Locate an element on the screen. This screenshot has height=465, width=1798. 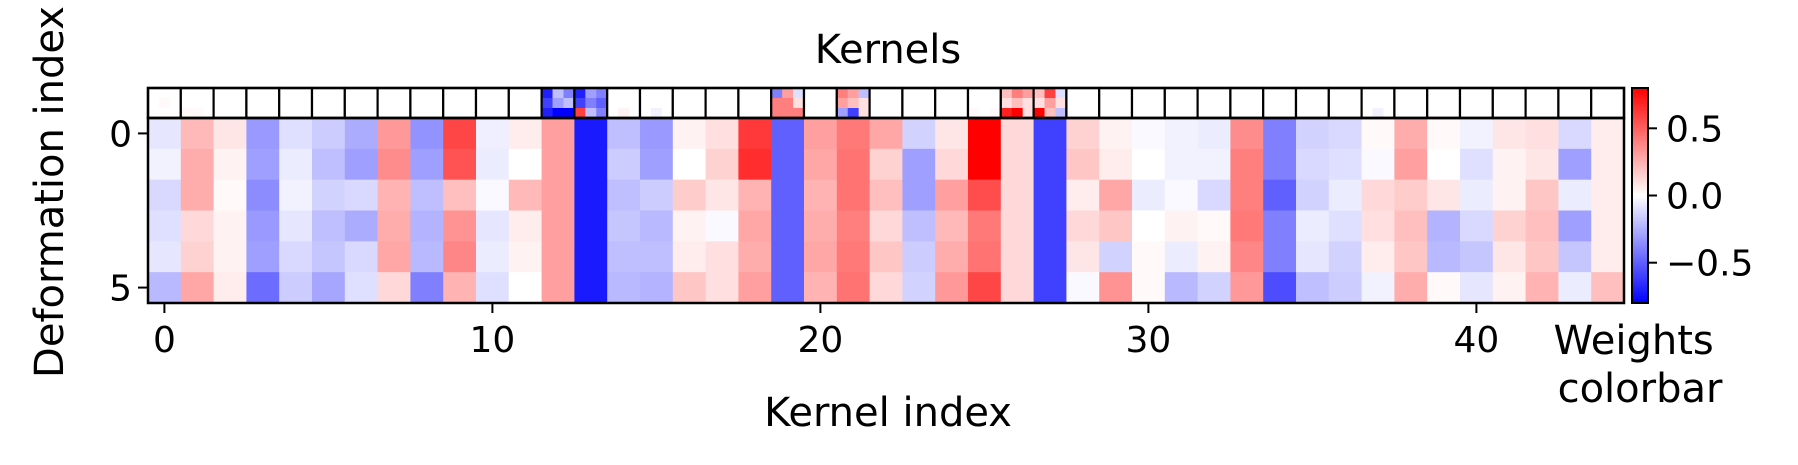
x-tick-label: 40 is located at coordinates (1476, 340).